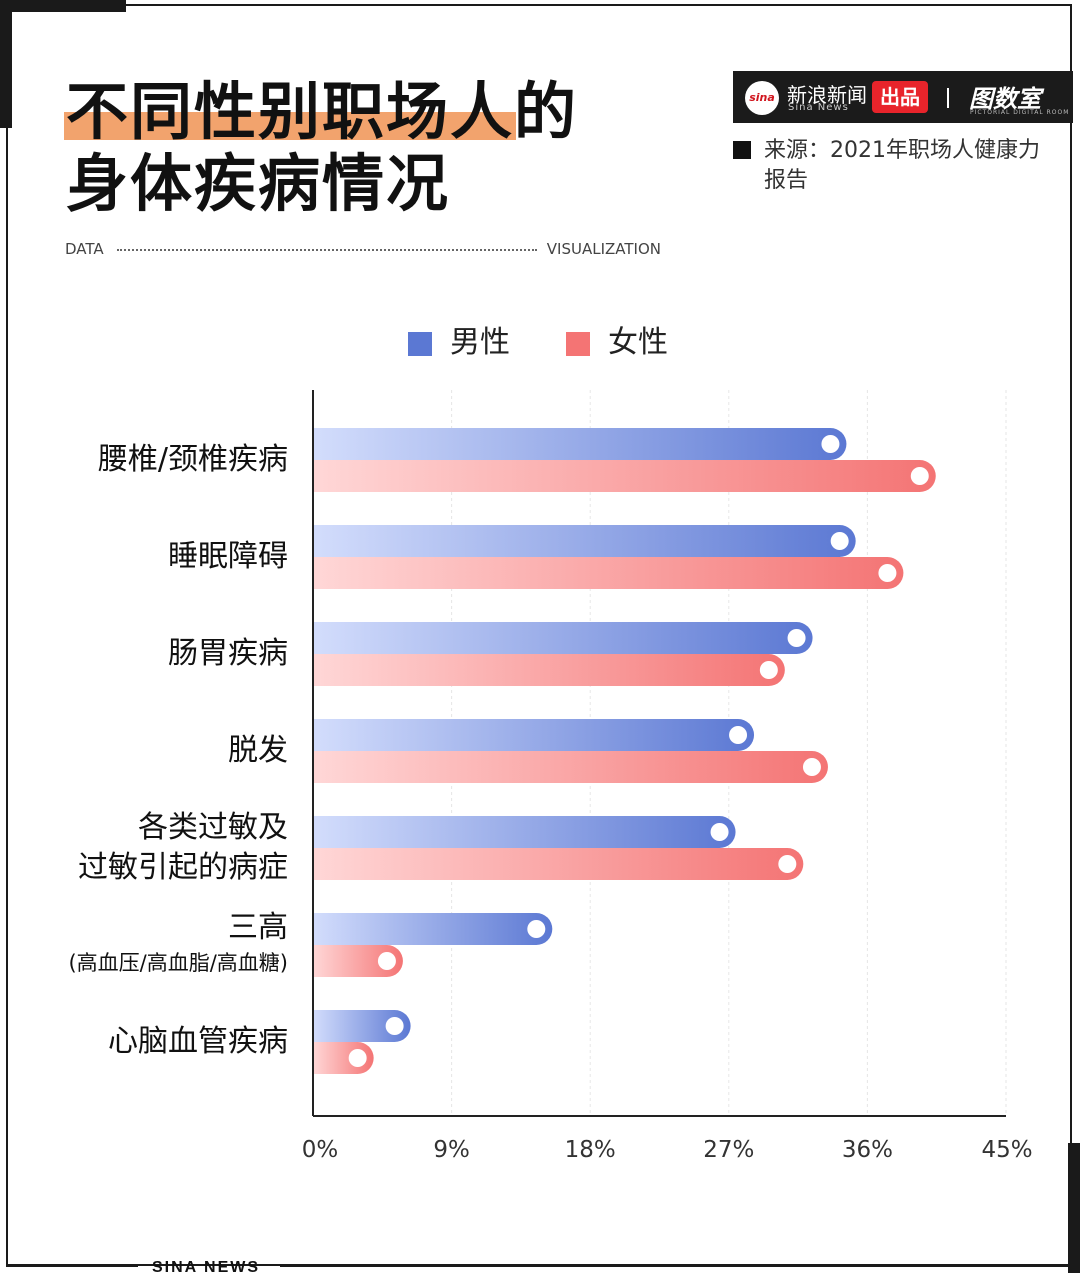 The width and height of the screenshot is (1080, 1286). I want to click on x-tick-label: 18%, so click(590, 1150).